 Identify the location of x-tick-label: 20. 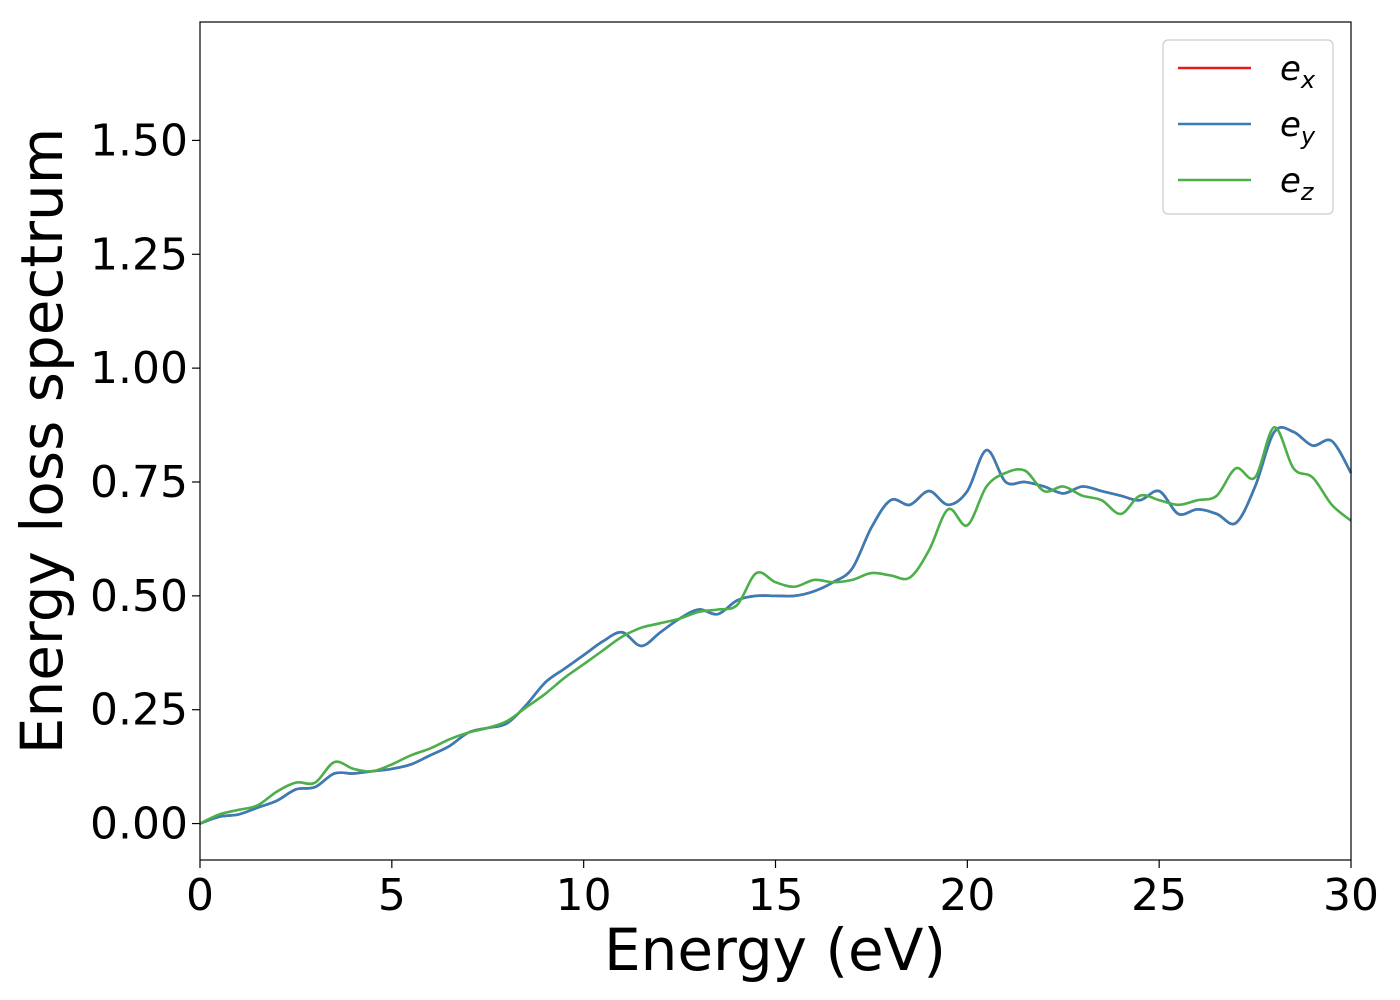
(967, 895).